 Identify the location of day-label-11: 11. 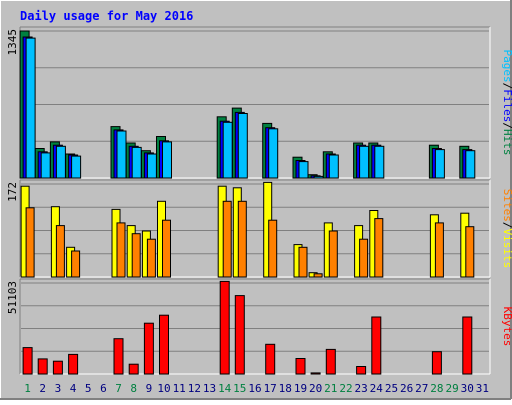
(179, 388).